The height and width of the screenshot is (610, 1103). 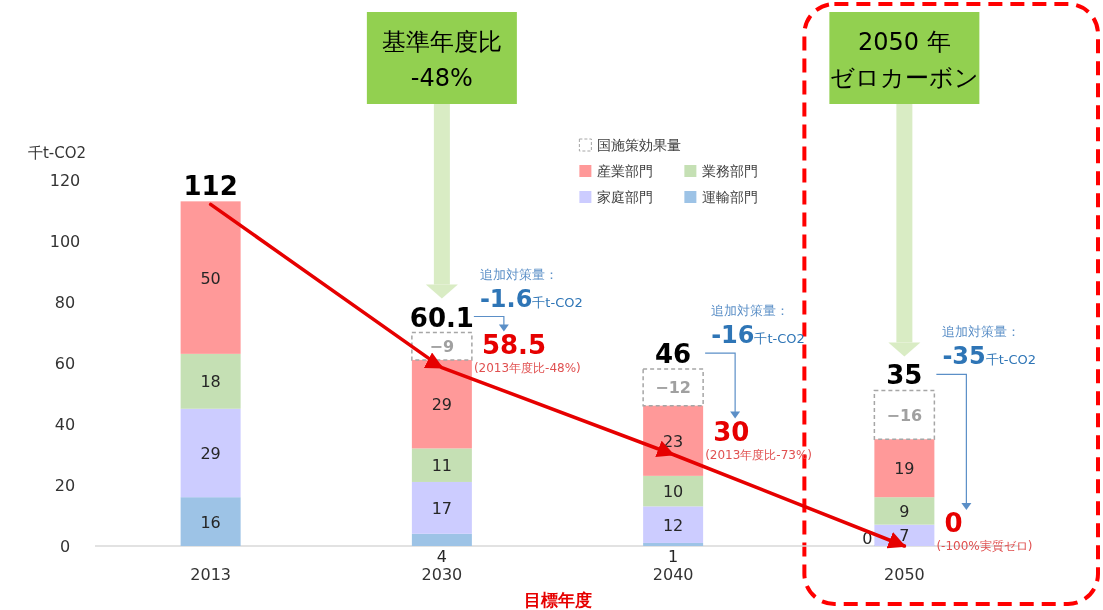 I want to click on legend-label: 国施策効果量, so click(x=639, y=145).